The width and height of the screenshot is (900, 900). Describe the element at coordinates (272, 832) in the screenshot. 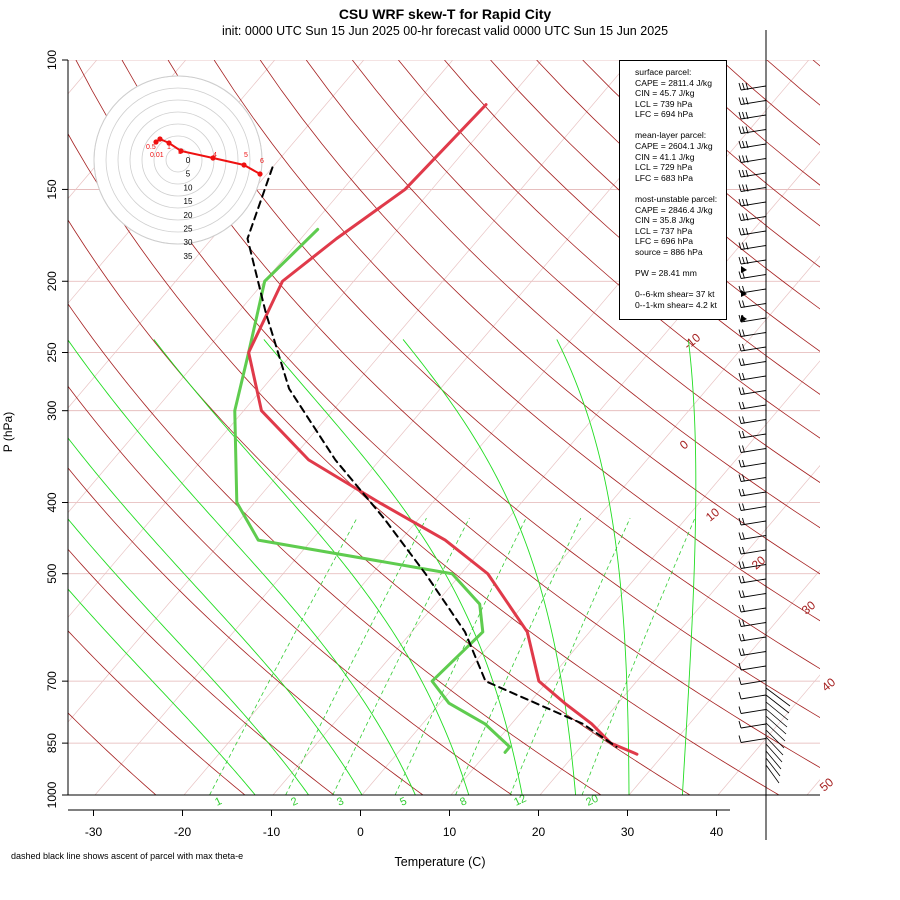

I see `x-tick-label: -10` at that location.